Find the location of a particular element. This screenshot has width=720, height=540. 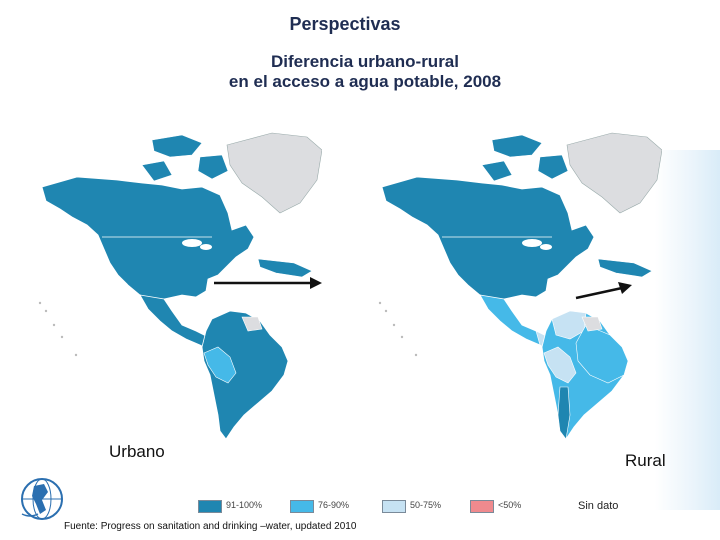

legend-sin-dato: Sin dato is located at coordinates (598, 506).